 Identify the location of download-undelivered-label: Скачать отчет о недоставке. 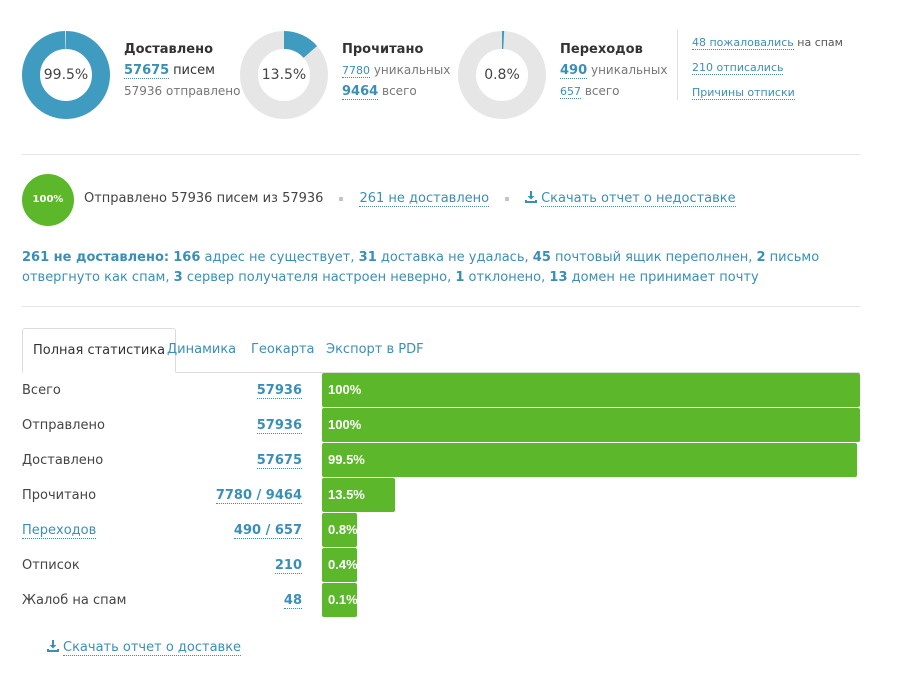
(638, 199).